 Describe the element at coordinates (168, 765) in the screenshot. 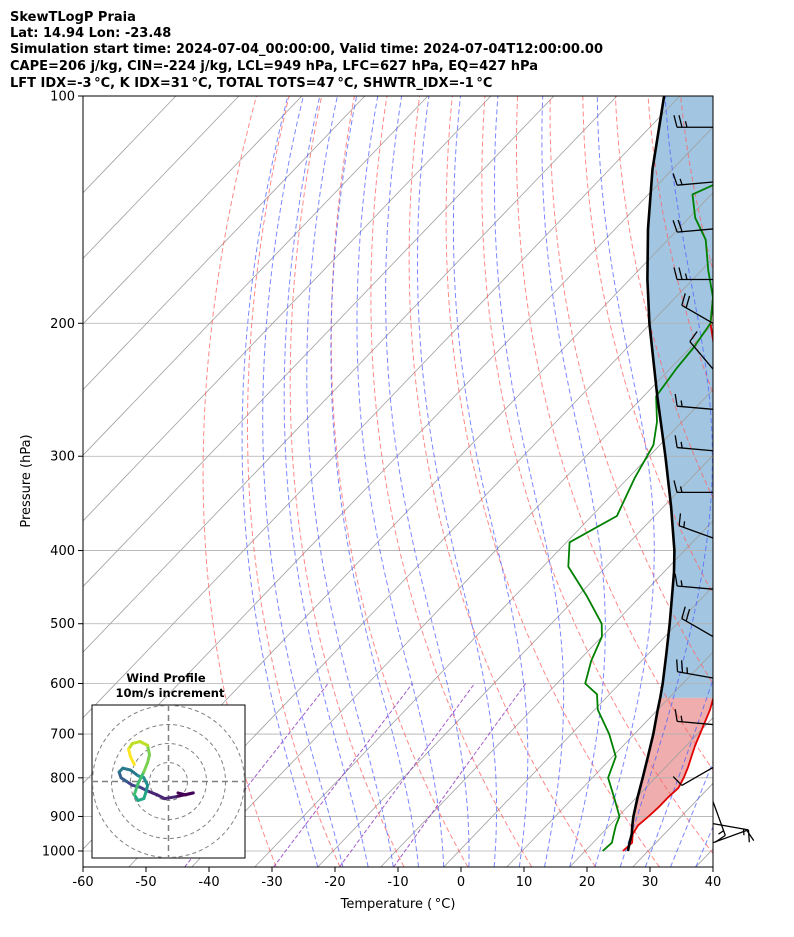

I see `hodograph-inset: Wind Profile 10m/s increment` at that location.